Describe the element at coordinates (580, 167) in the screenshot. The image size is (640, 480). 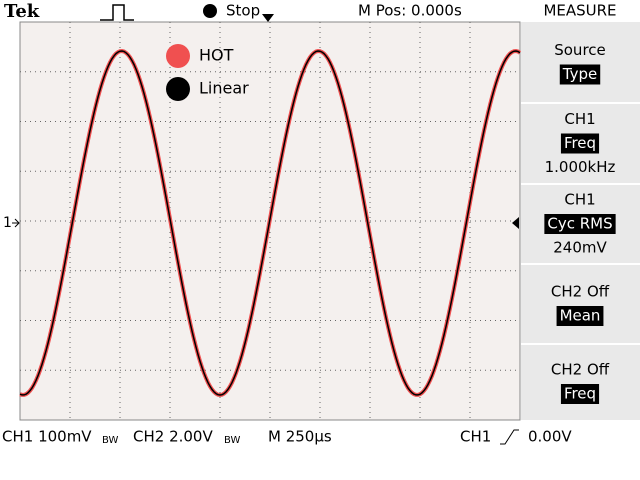
I see `menu-value: 1.000kHz` at that location.